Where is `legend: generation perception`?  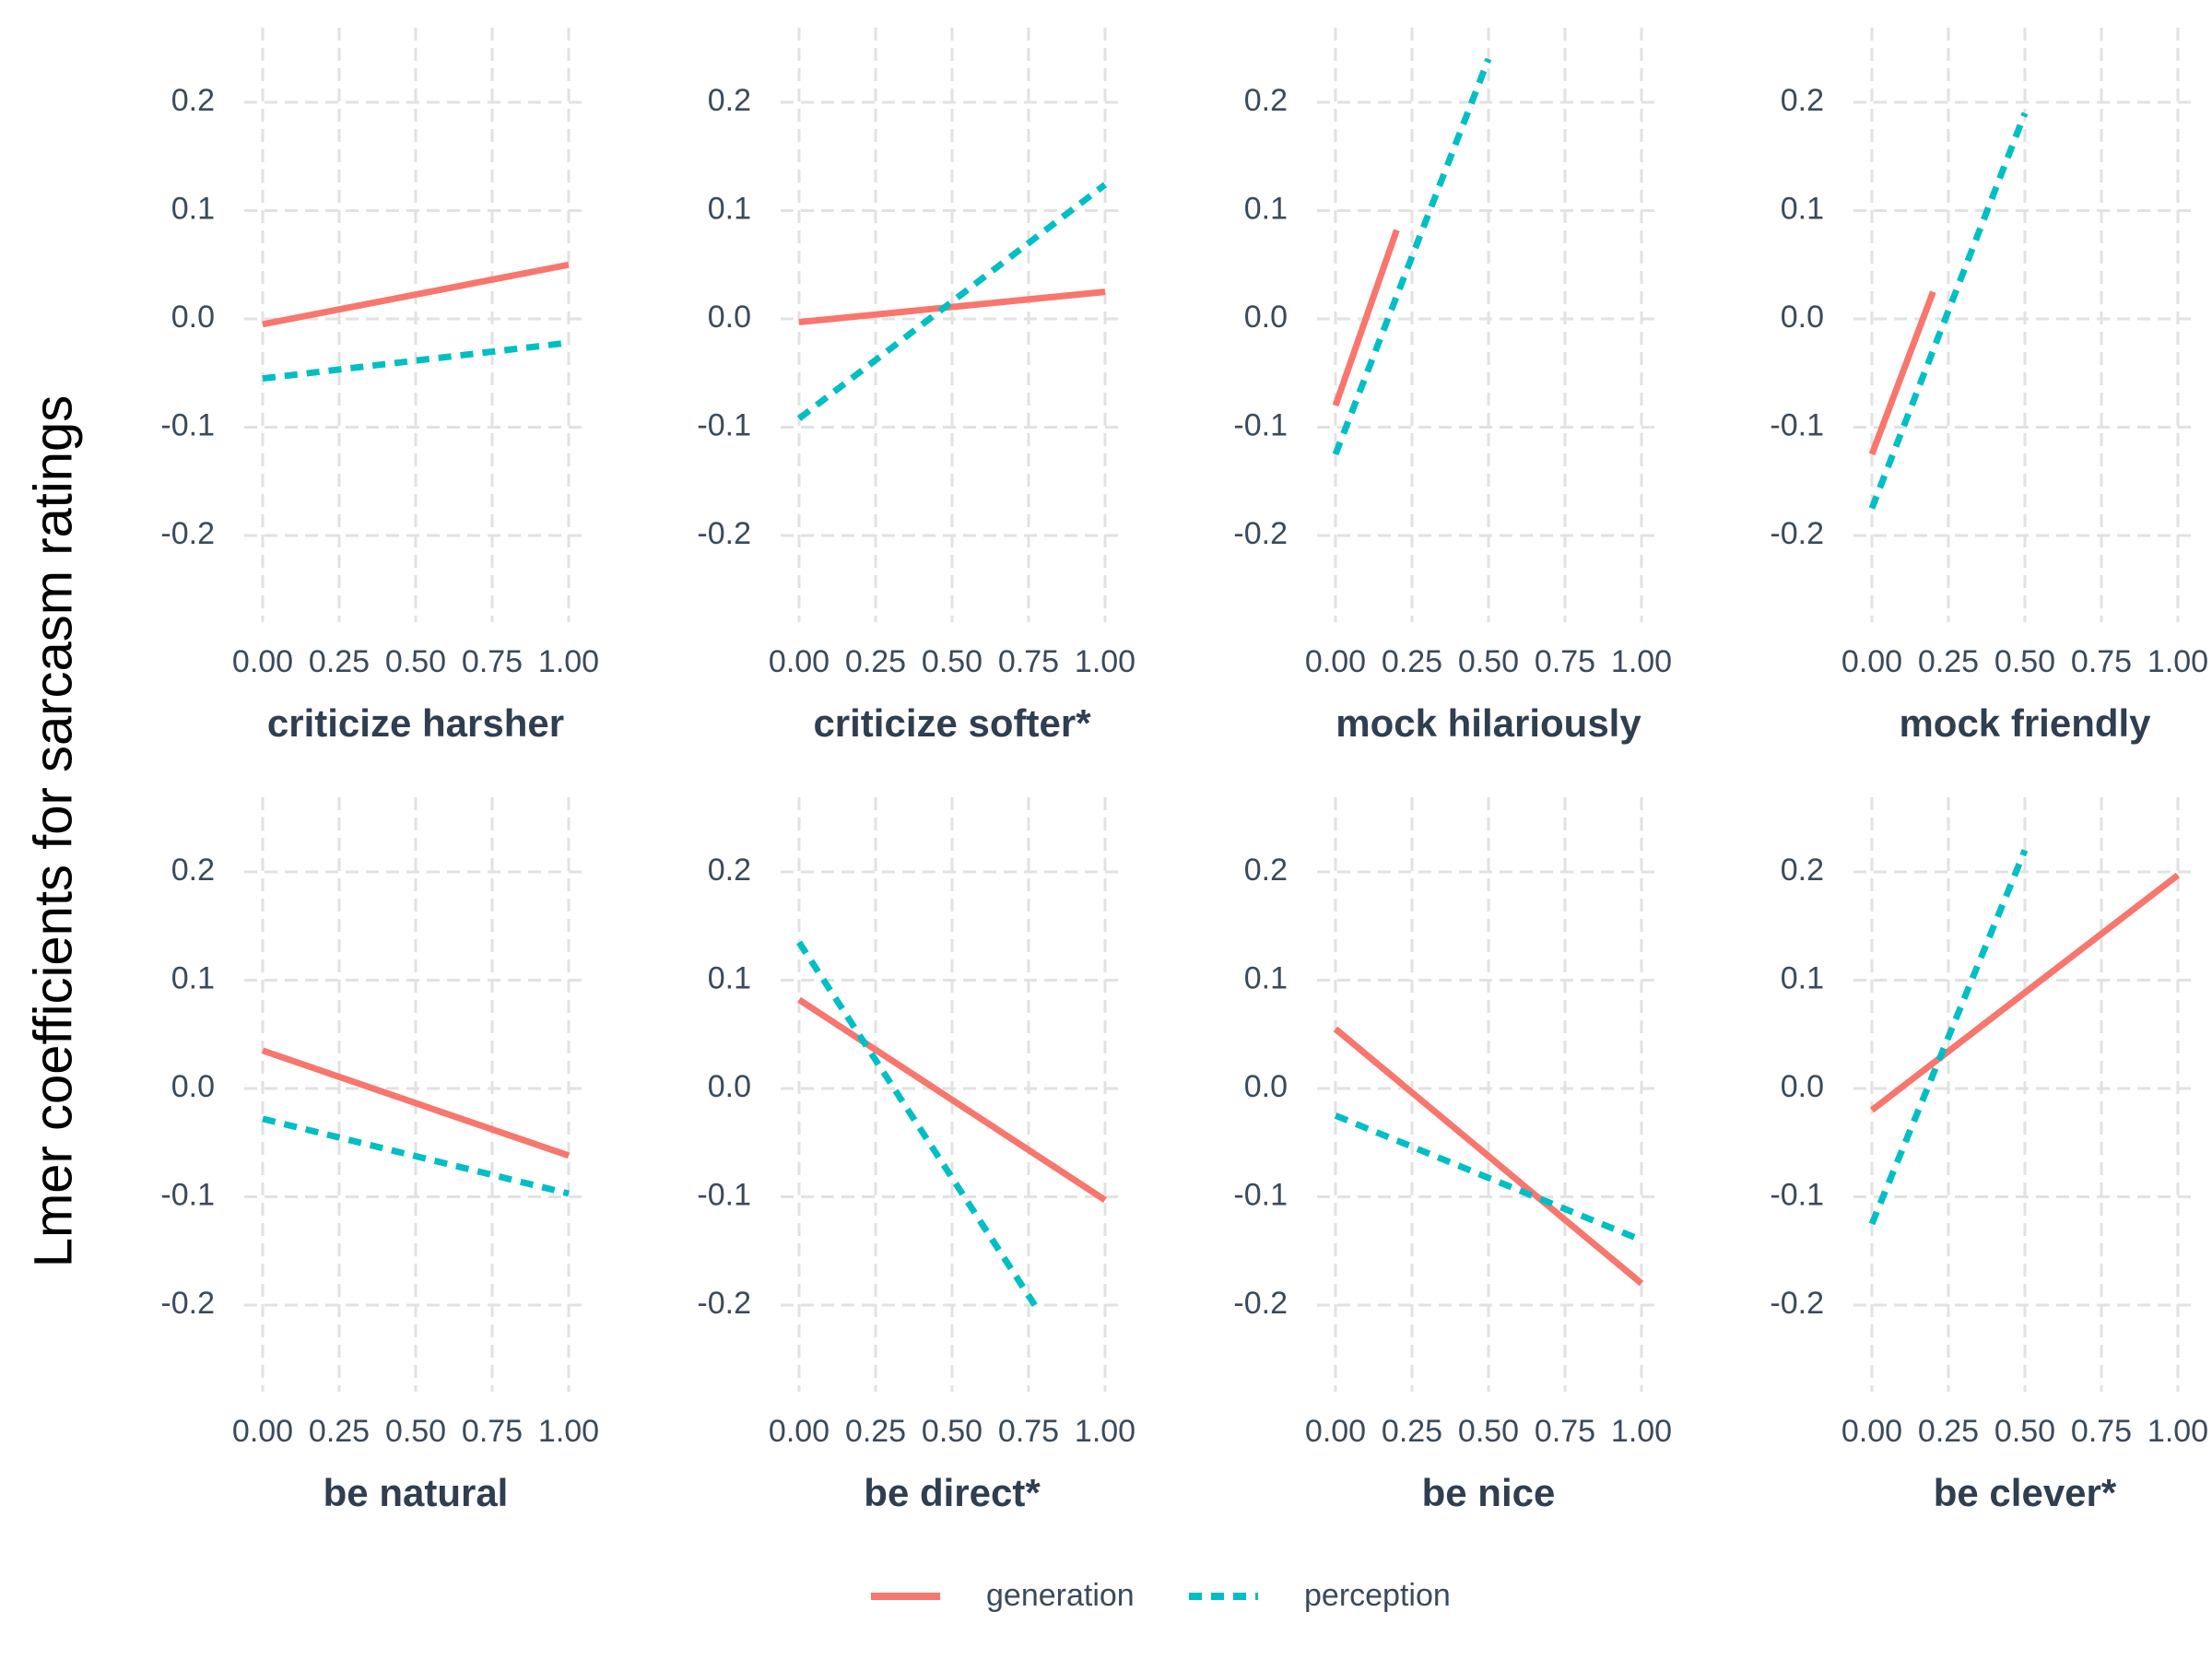
legend: generation perception is located at coordinates (1161, 1595).